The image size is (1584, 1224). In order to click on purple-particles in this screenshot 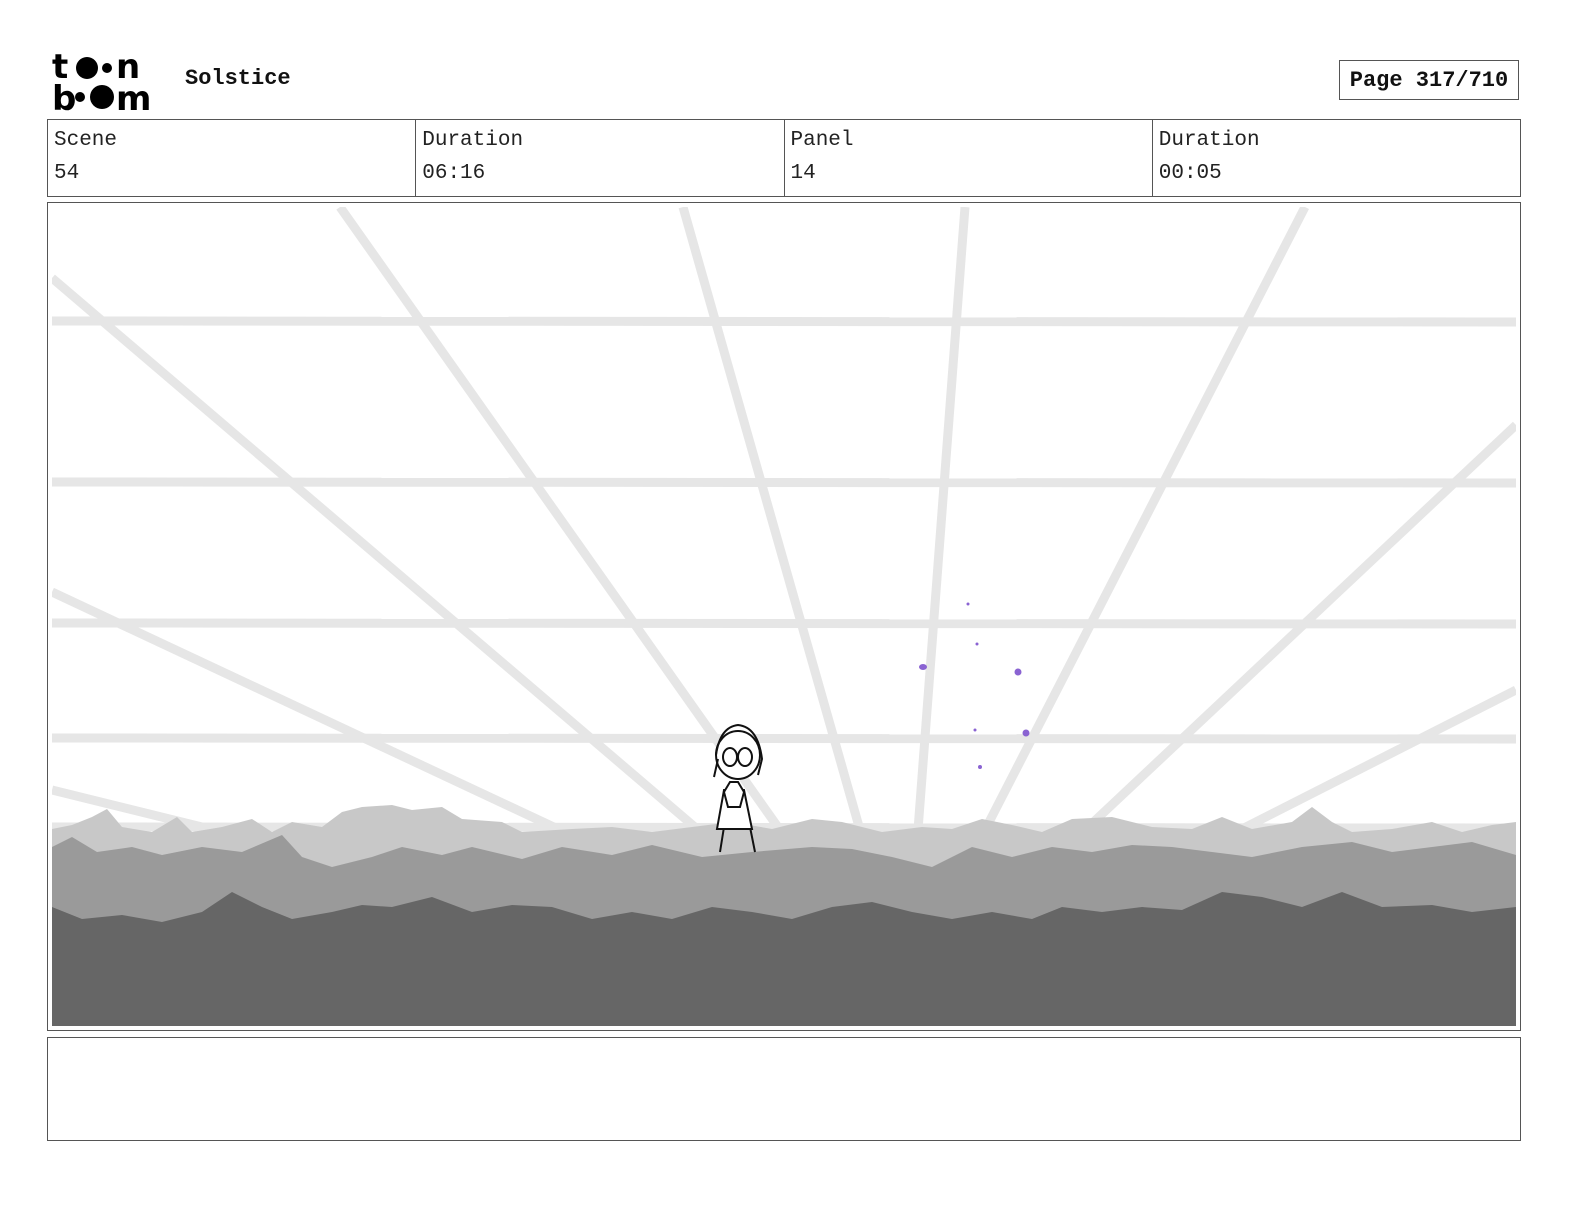, I will do `click(974, 685)`.